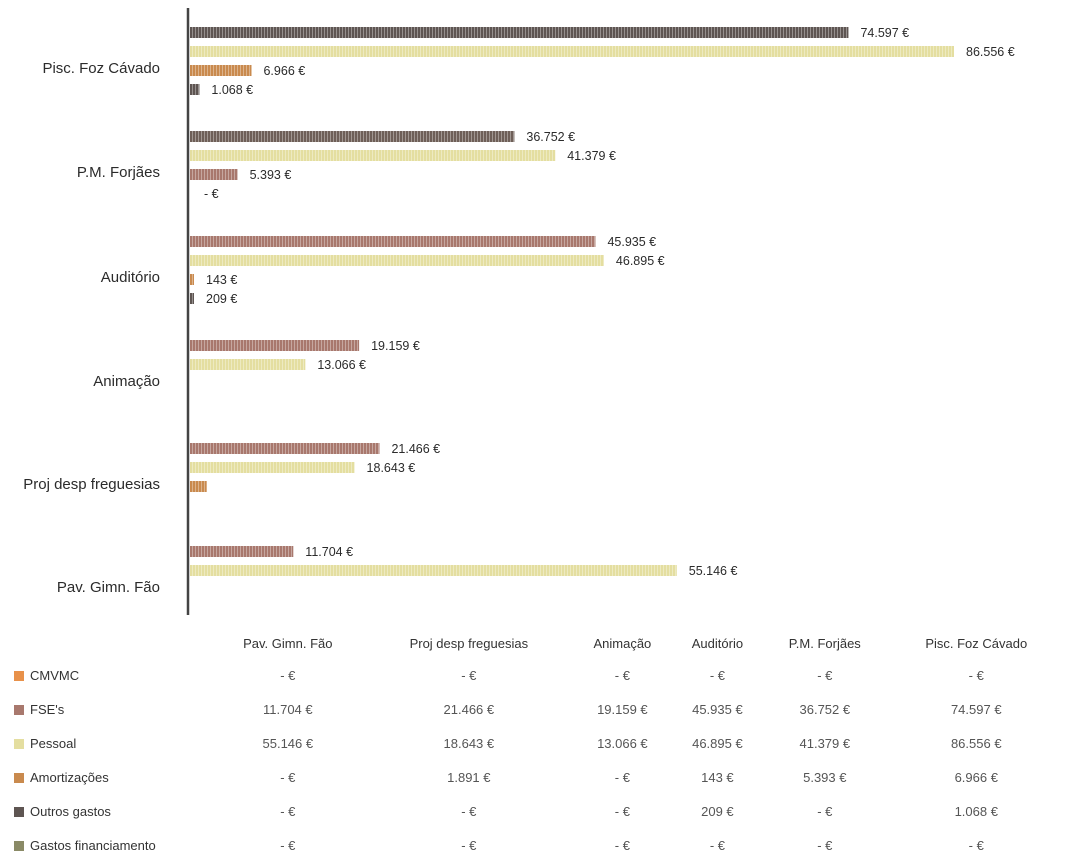 This screenshot has height=865, width=1065. What do you see at coordinates (288, 643) in the screenshot?
I see `column-header: Pav. Gimn. Fão` at bounding box center [288, 643].